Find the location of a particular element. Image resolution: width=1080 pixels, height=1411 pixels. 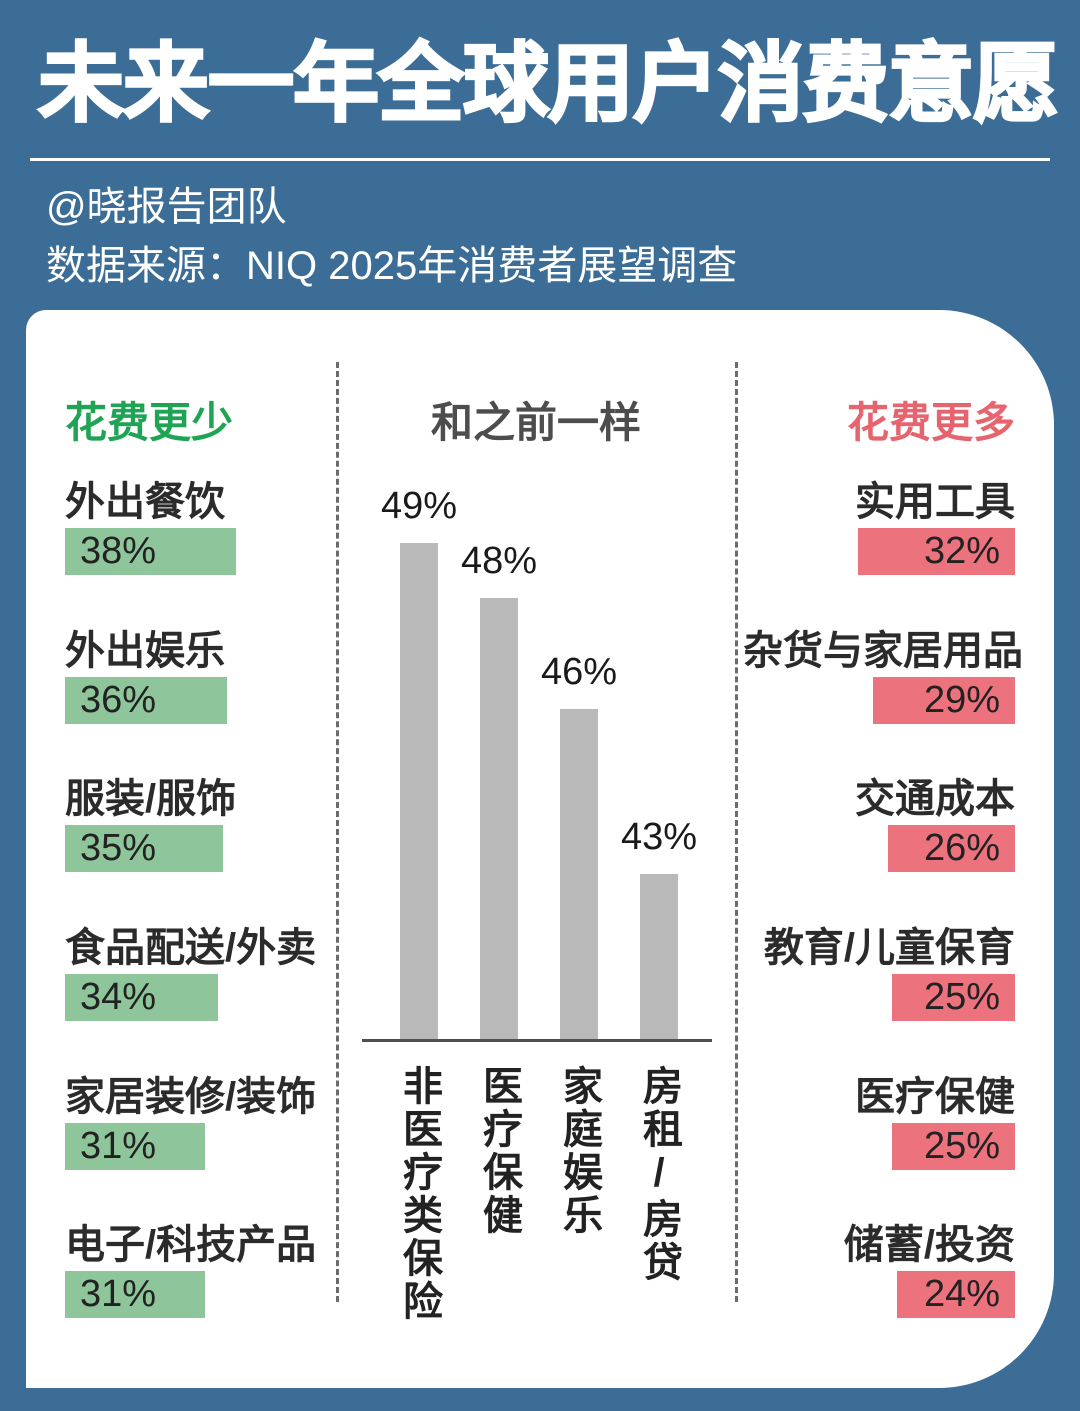

bar-value: 43% is located at coordinates (659, 837).